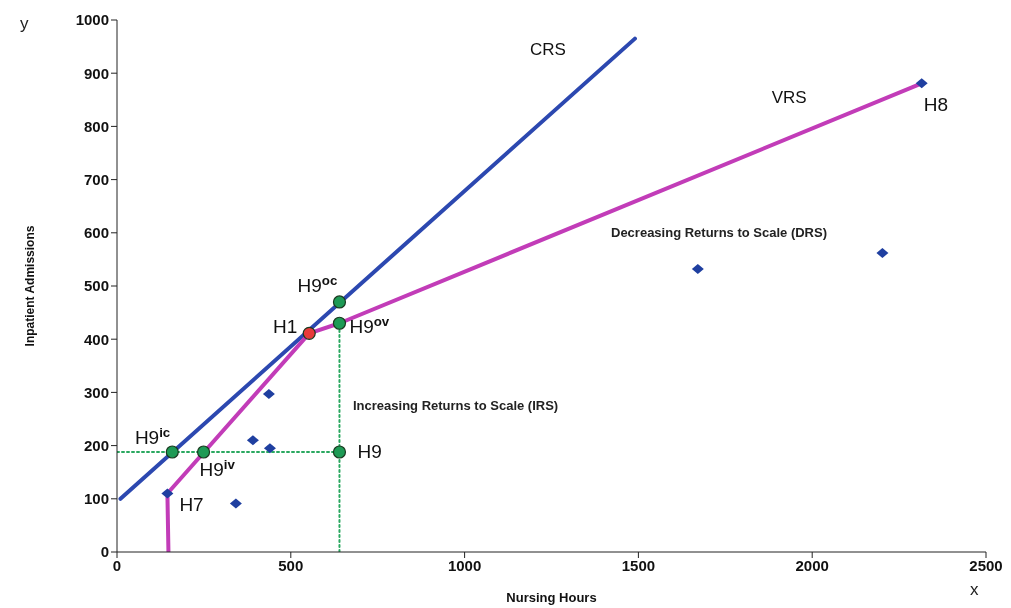 The image size is (1011, 608). What do you see at coordinates (369, 451) in the screenshot?
I see `annotation: H9` at bounding box center [369, 451].